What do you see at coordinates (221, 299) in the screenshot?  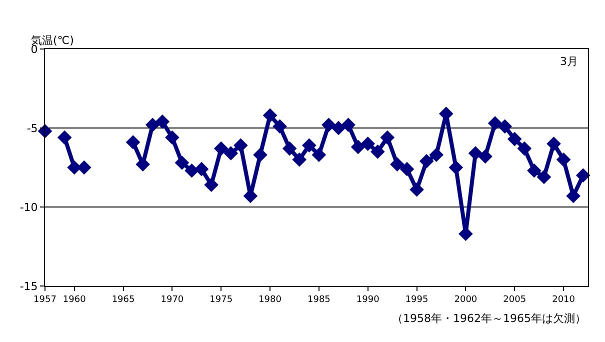 I see `x-tick-label: 1975` at bounding box center [221, 299].